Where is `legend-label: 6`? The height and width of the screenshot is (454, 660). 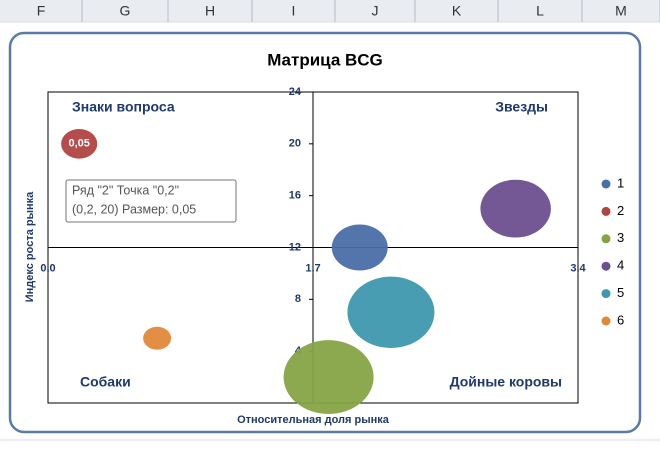
legend-label: 6 is located at coordinates (620, 319).